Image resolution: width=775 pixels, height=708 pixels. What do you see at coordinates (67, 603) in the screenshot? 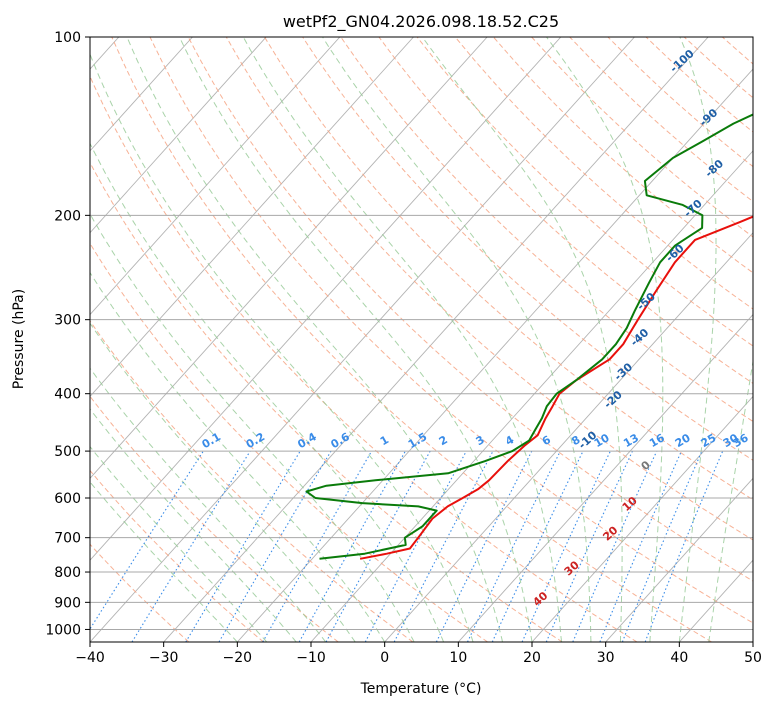
I see `y-tick-label: 900` at bounding box center [67, 603].